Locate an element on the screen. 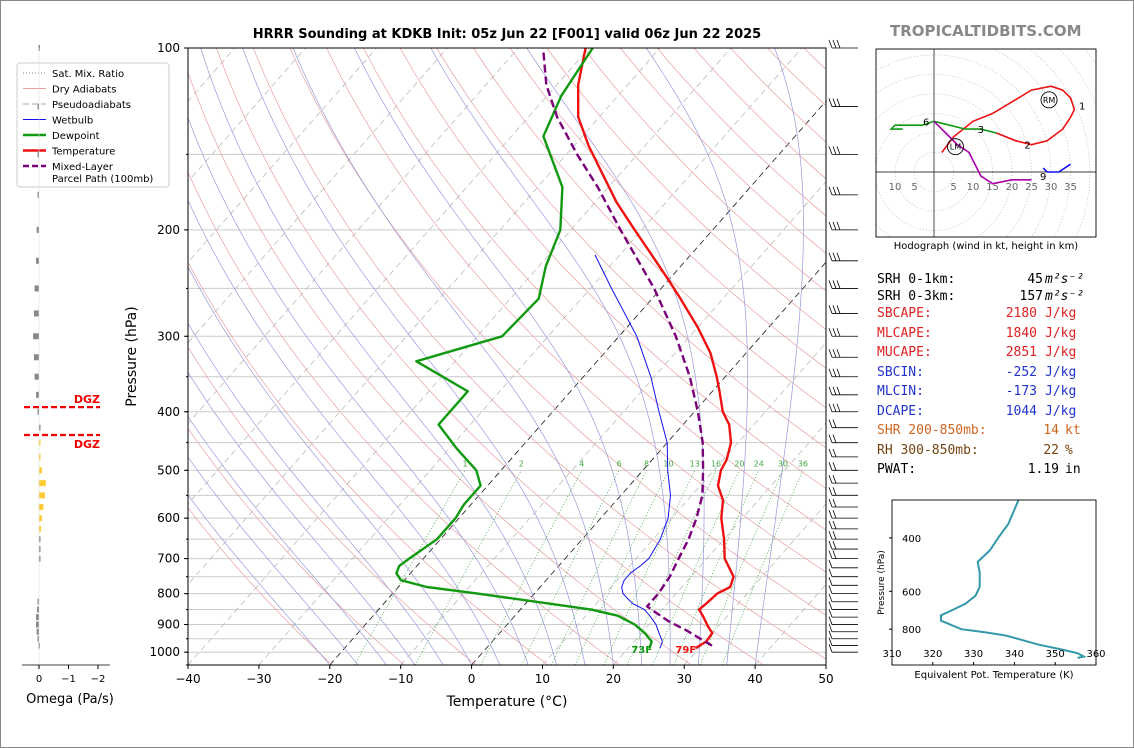  hodograph-plot: 10 5 5 10 15 20 25 30 35 1 2 3 6 9 RM LM is located at coordinates (986, 143).